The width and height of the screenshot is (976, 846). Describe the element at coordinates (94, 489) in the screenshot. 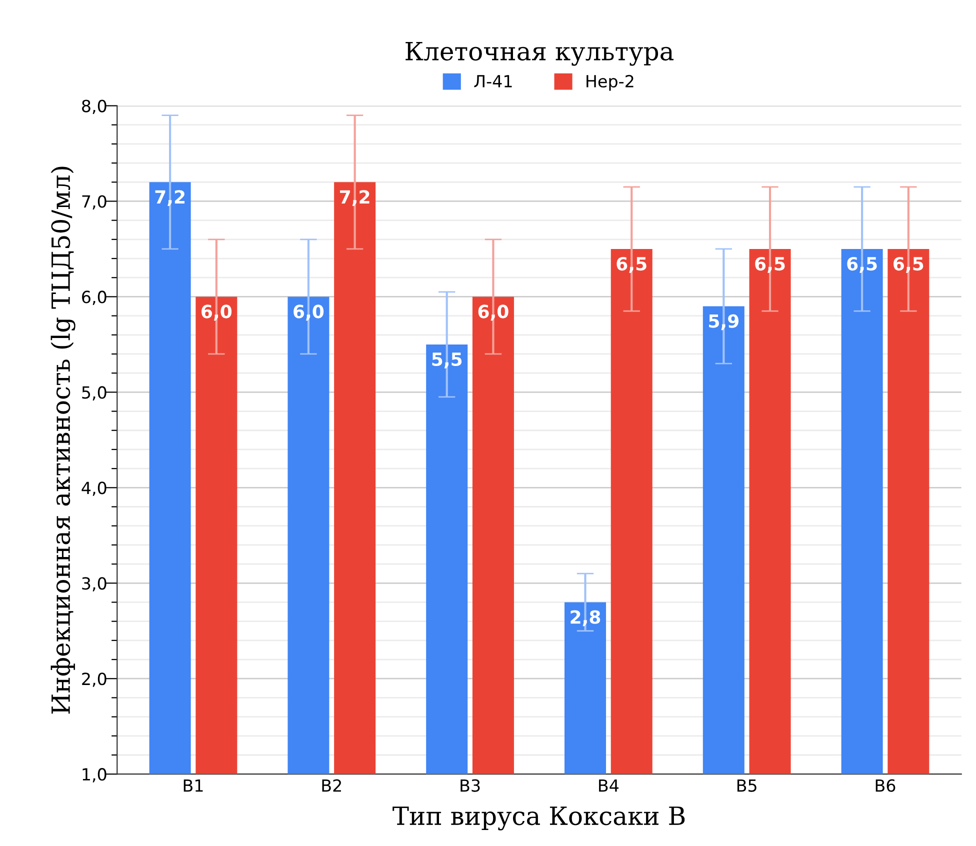

I see `y-tick-label: 4,0` at that location.